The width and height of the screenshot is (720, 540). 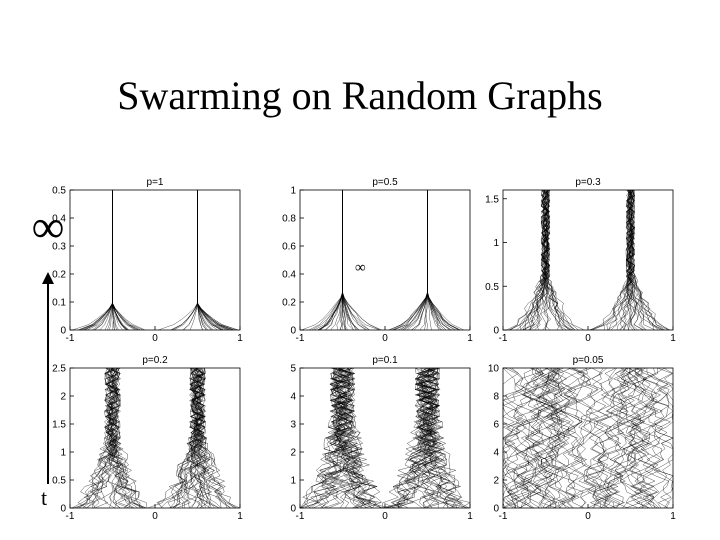 I want to click on trajectory-plot: -1 0 100.20.40.60.81, so click(x=377, y=265).